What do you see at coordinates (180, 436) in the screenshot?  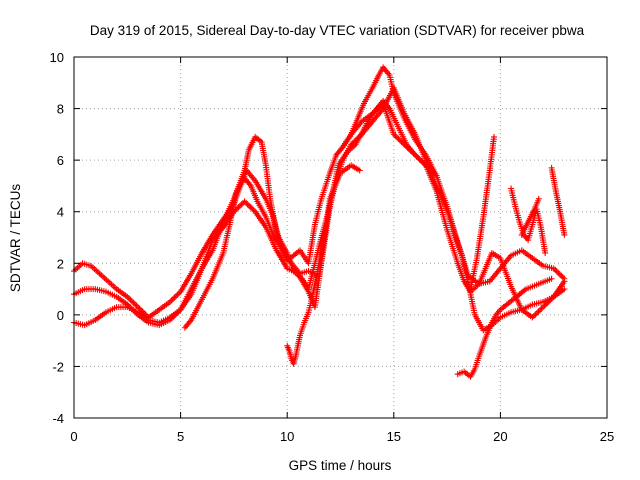 I see `x-tick-label: 5` at bounding box center [180, 436].